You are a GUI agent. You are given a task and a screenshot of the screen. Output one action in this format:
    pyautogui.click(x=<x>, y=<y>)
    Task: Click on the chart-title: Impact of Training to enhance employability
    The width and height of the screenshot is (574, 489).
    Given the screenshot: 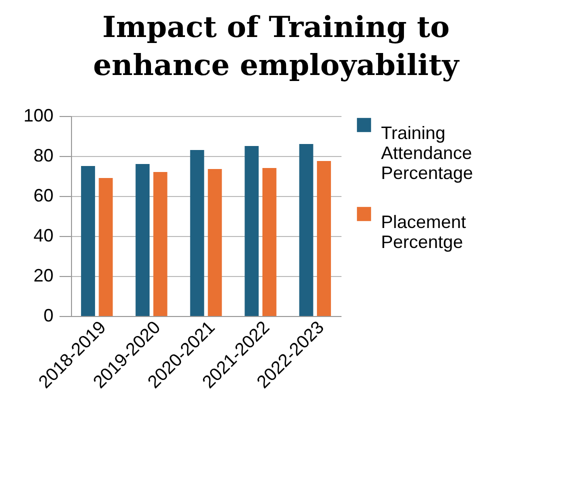 What is the action you would take?
    pyautogui.click(x=276, y=46)
    